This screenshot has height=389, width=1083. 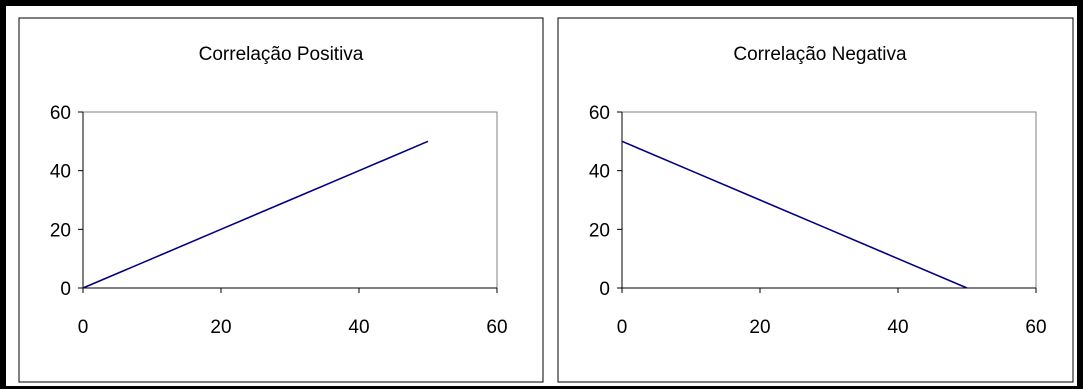 I want to click on chart-title: Correlação Positiva, so click(x=281, y=54).